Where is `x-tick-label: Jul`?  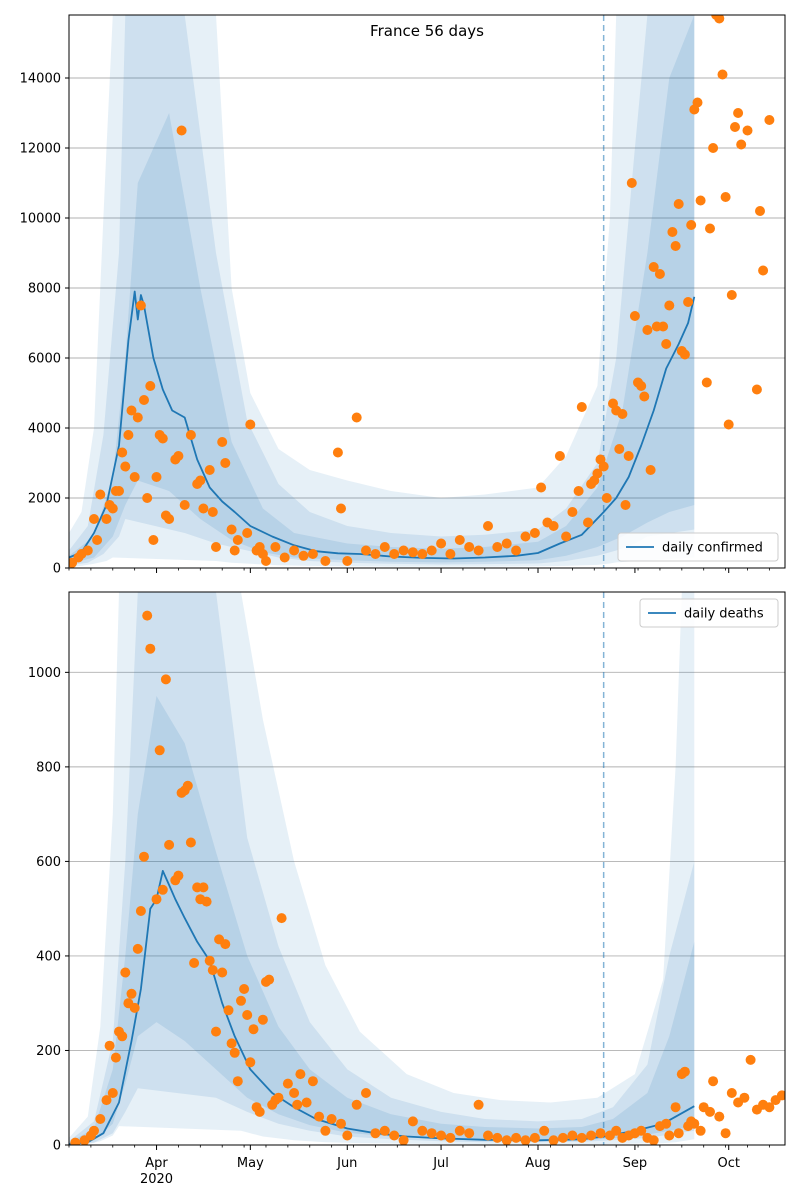 x-tick-label: Jul is located at coordinates (440, 1163).